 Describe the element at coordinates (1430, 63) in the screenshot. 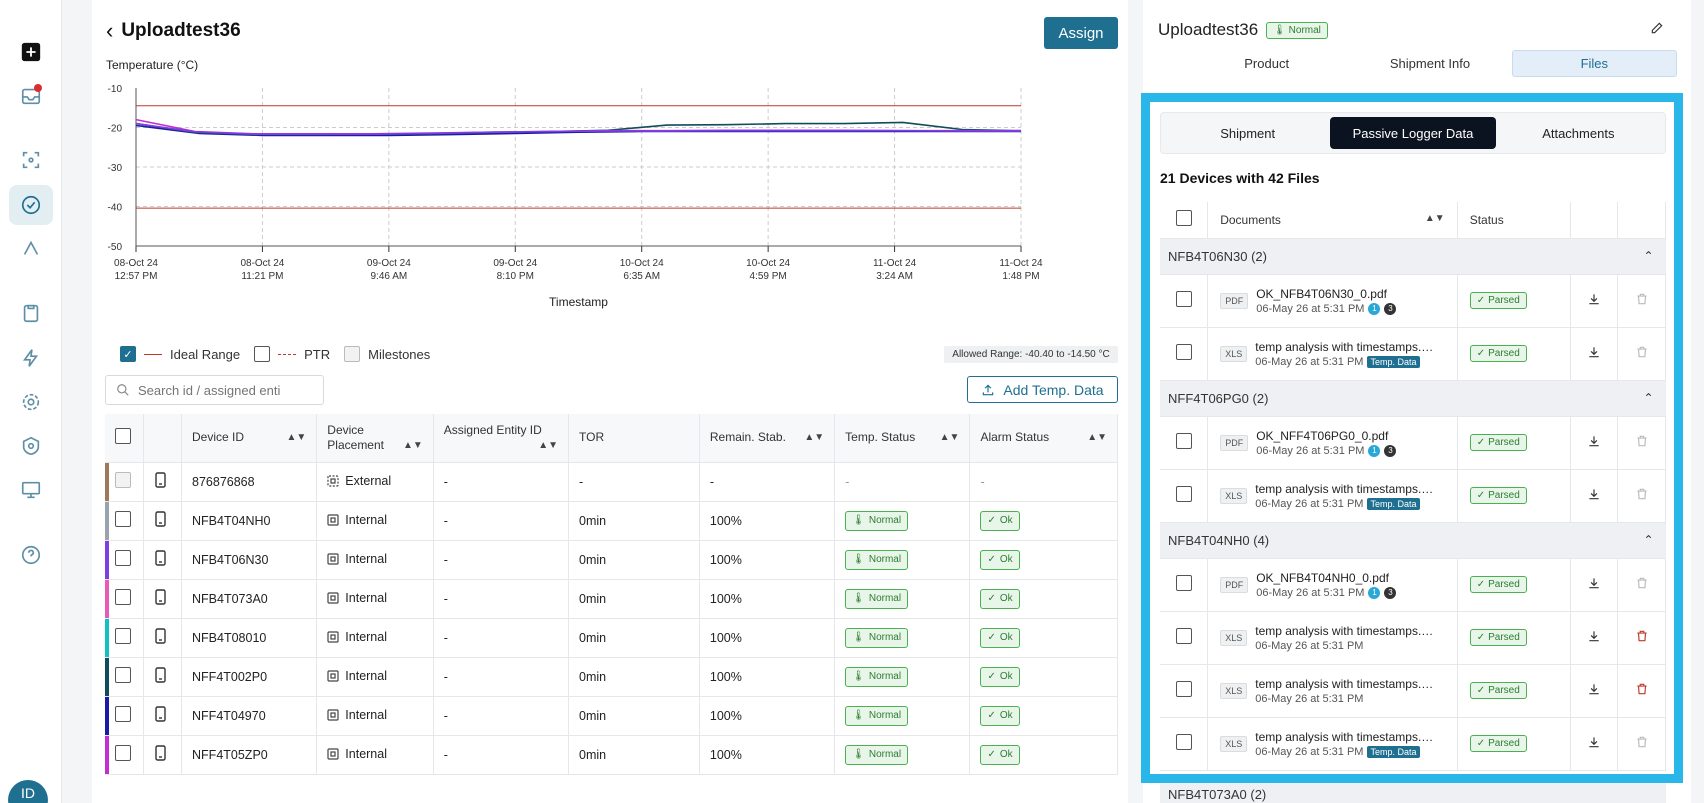

I see `tab-shipment-info: Shipment Info` at that location.